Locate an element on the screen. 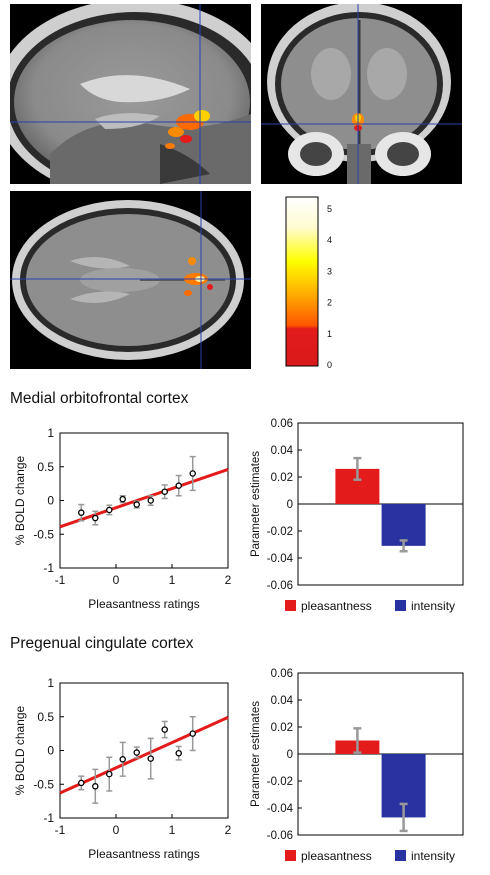 Image resolution: width=490 pixels, height=875 pixels. sagittal-scan is located at coordinates (137, 99).